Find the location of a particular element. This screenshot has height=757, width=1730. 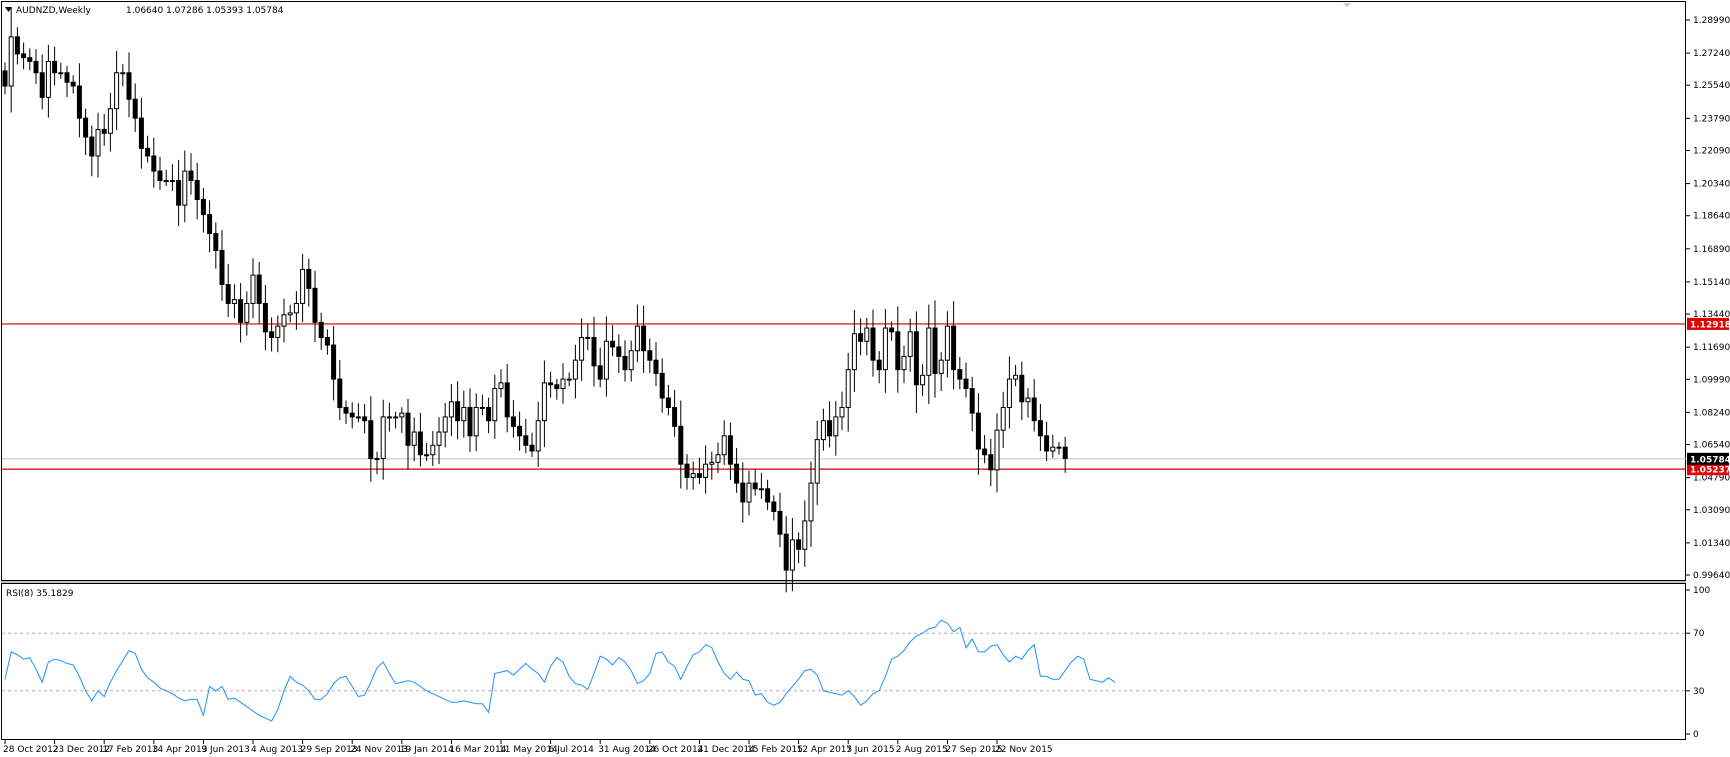

scroll-marker-icon is located at coordinates (1347, 5).